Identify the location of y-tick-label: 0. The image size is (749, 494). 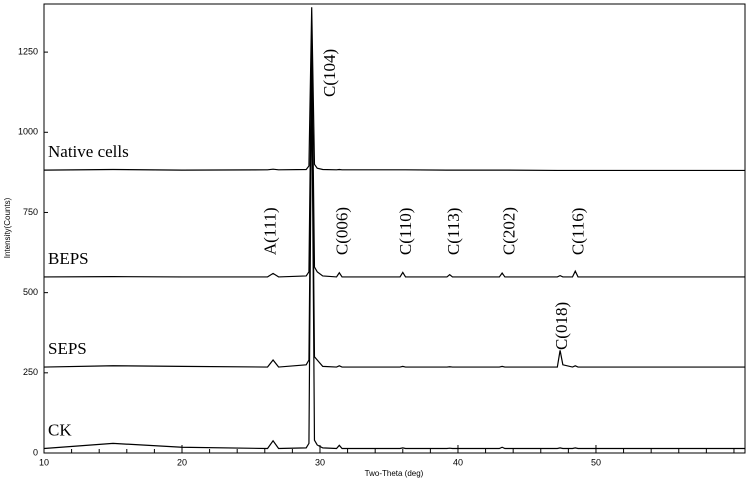
(35, 452).